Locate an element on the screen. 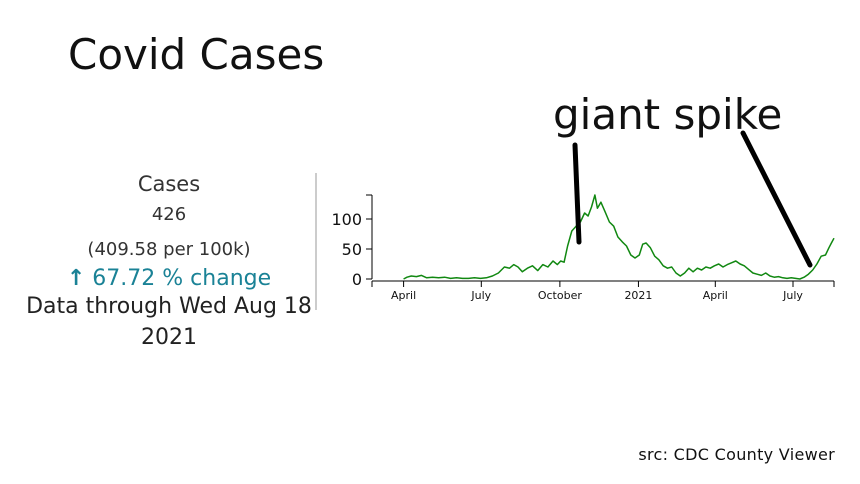  source-credit: src: CDC County Viewer is located at coordinates (736, 454).